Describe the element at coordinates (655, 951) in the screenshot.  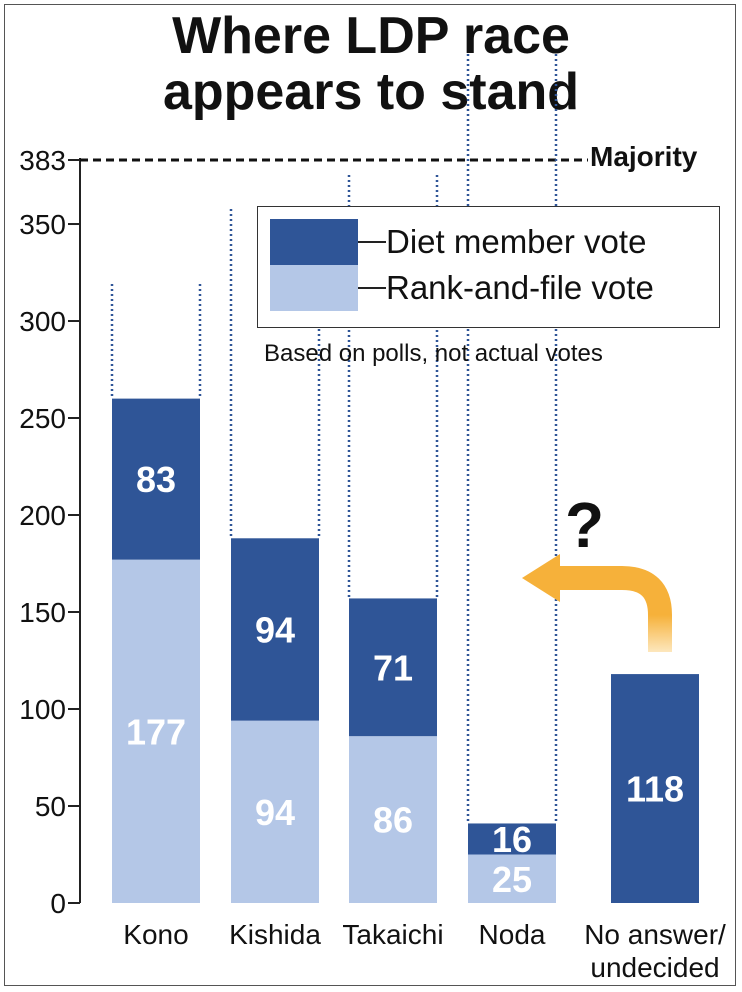
I see `category-label: No answer/undecided` at that location.